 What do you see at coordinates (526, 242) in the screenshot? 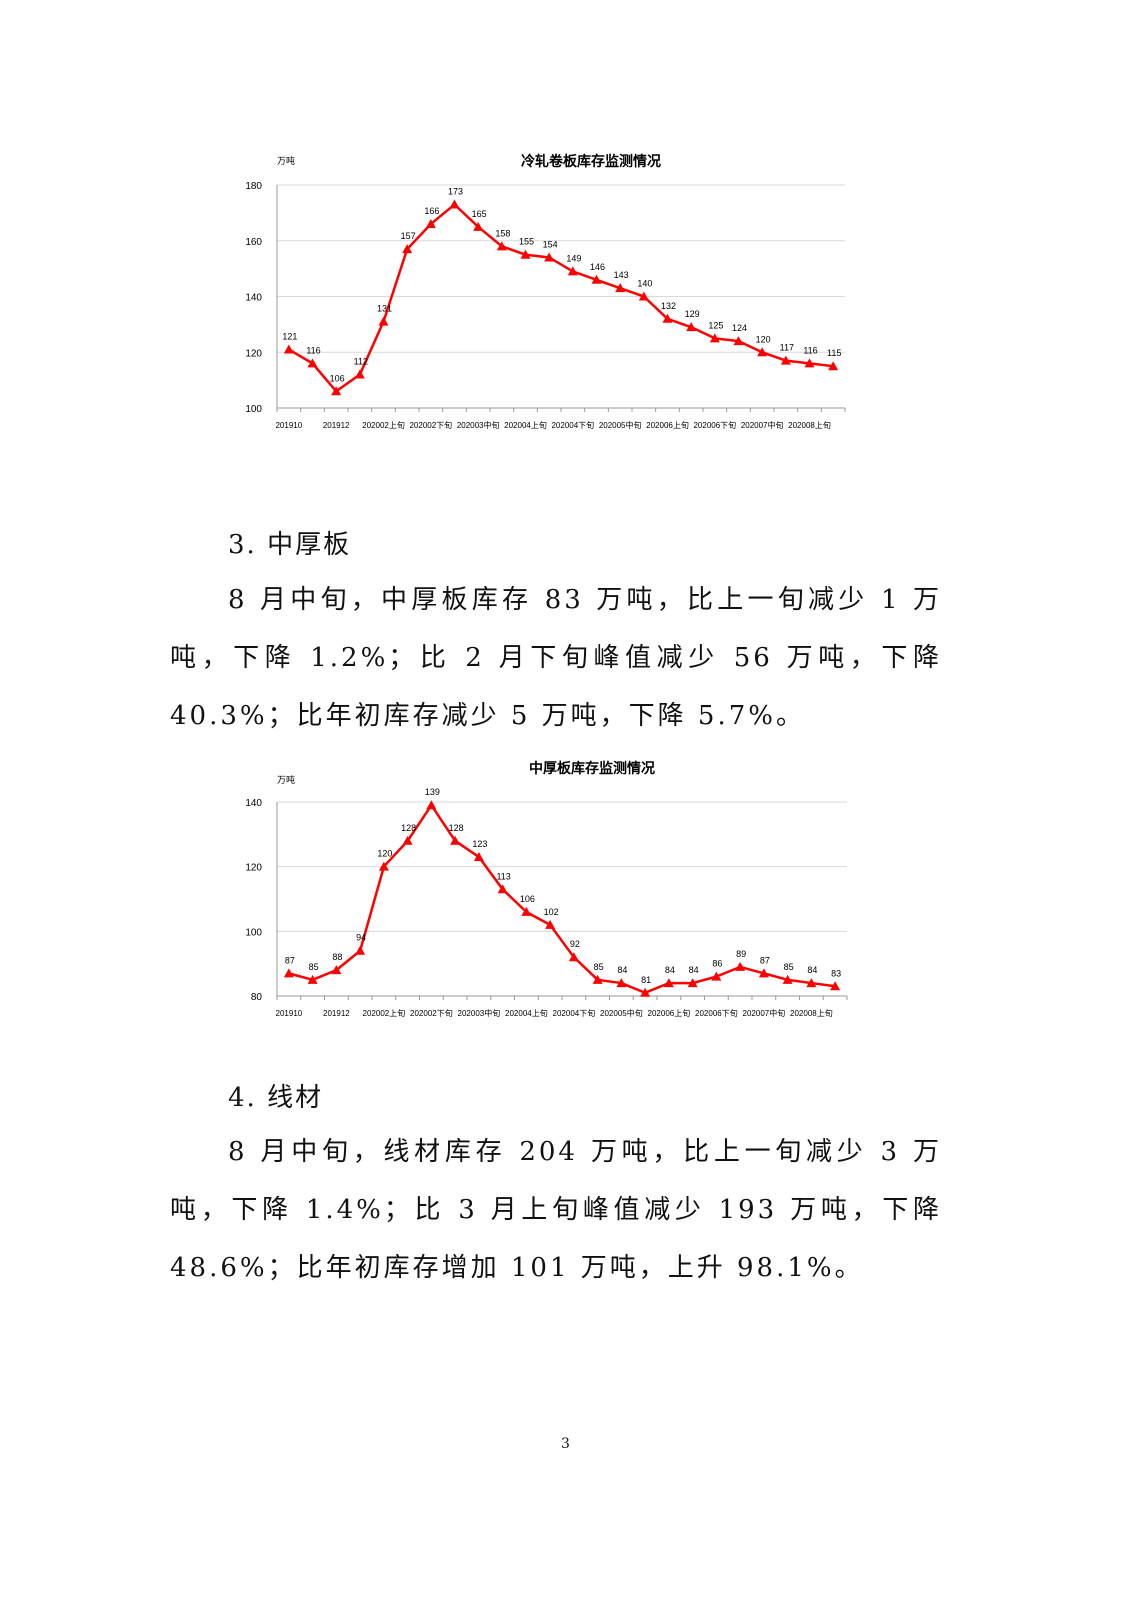
I see `data-label: 155` at bounding box center [526, 242].